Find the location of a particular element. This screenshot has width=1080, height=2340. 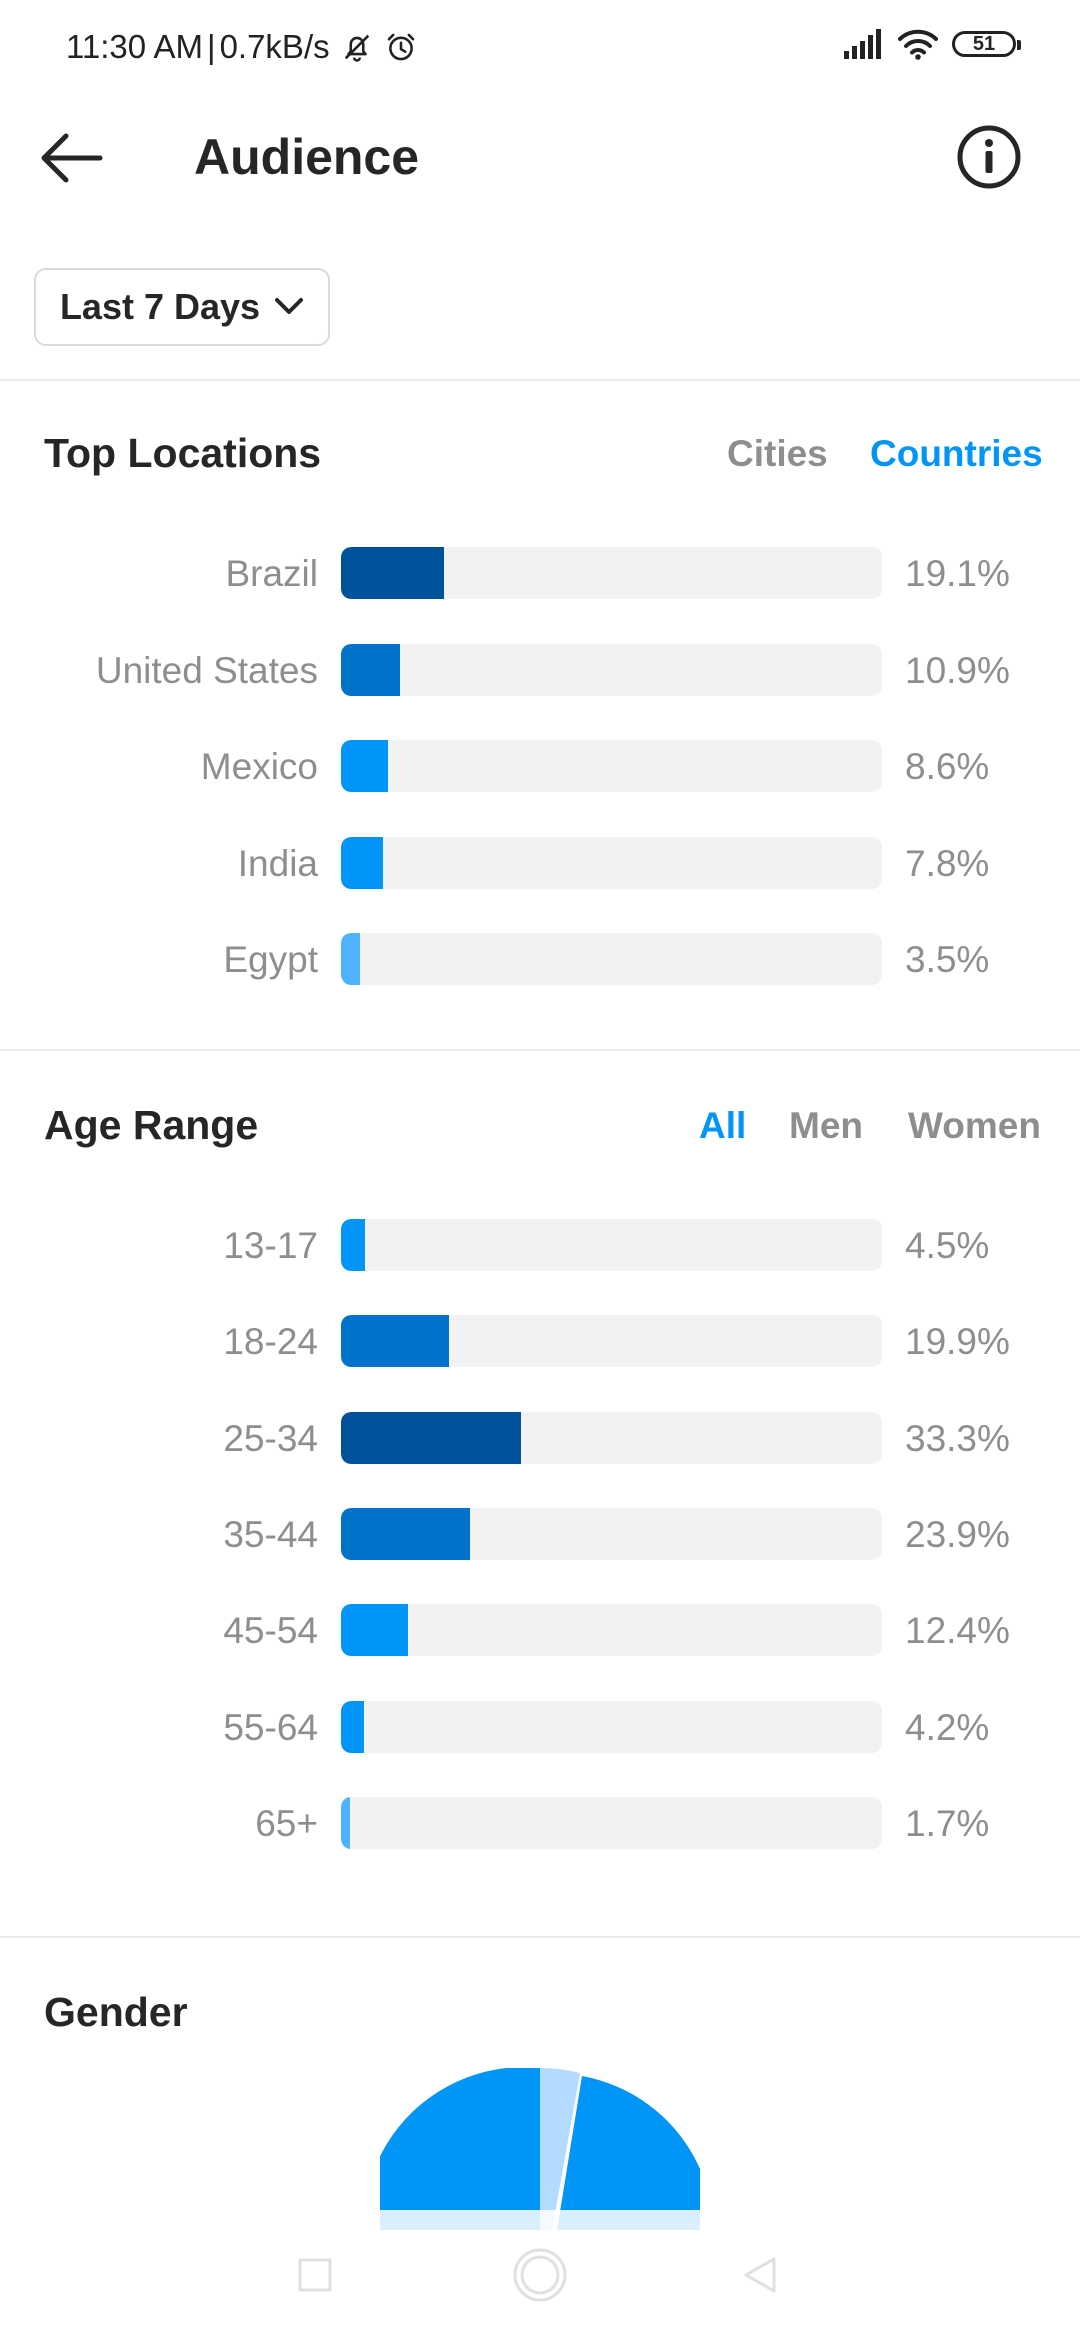

gender-chart is located at coordinates (540, 2149).